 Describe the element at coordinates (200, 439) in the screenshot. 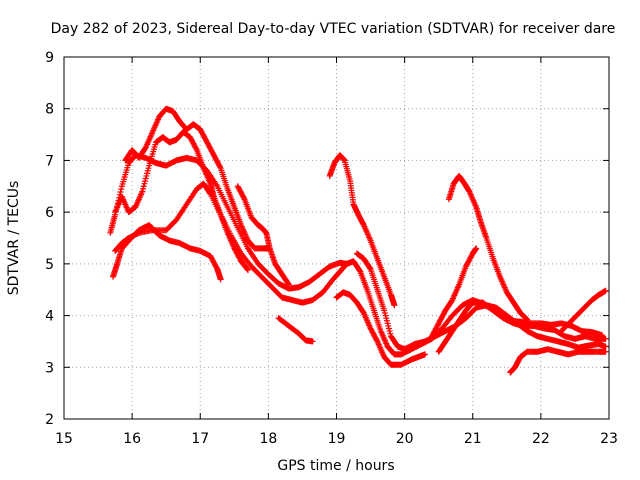

I see `x-tick-label: 17` at that location.